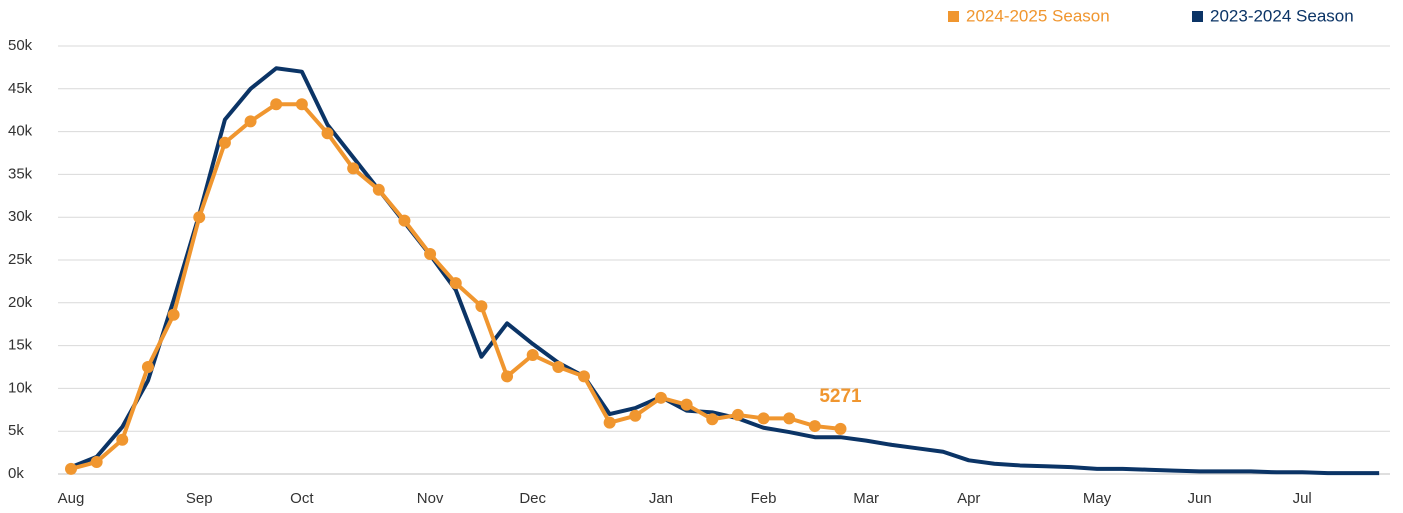  Describe the element at coordinates (1302, 498) in the screenshot. I see `x-tick-label: Jul` at that location.